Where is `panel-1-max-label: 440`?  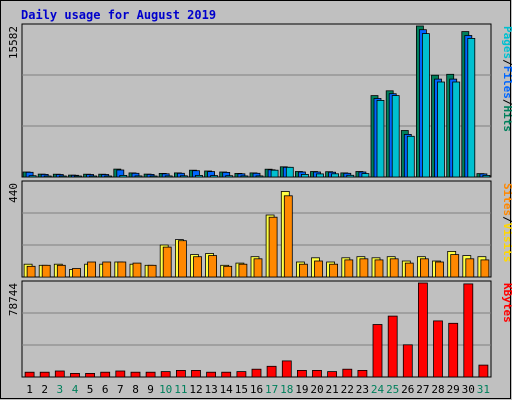 panel-1-max-label: 440 is located at coordinates (13, 193).